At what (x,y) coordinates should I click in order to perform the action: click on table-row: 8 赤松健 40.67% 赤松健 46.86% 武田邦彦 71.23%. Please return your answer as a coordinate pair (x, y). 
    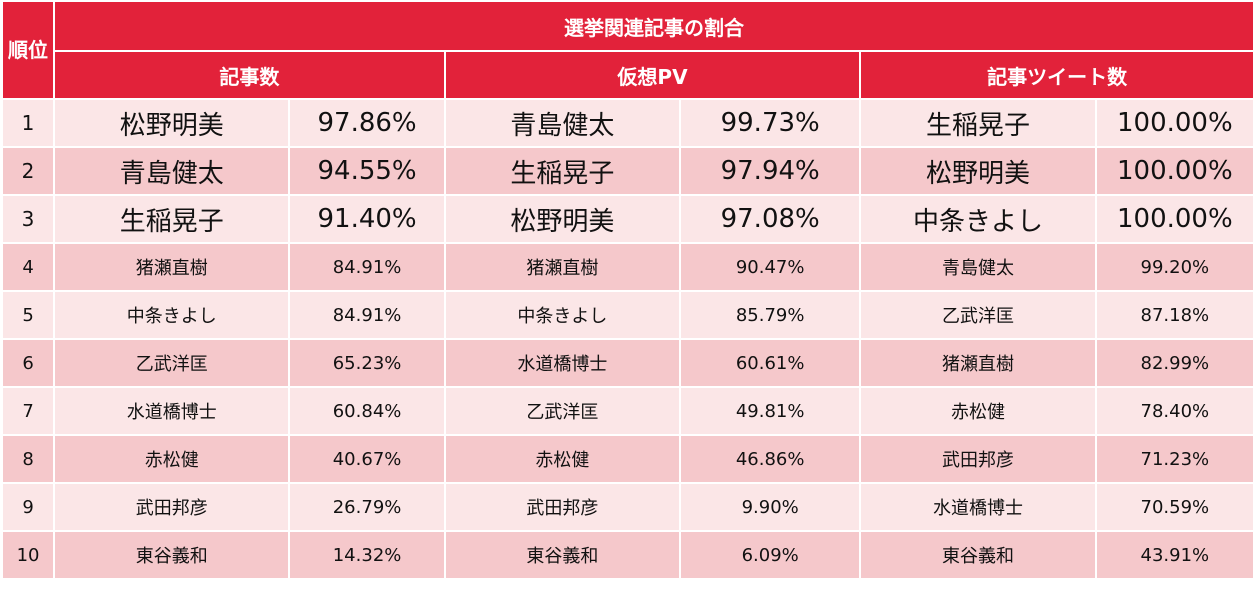
    Looking at the image, I should click on (628, 459).